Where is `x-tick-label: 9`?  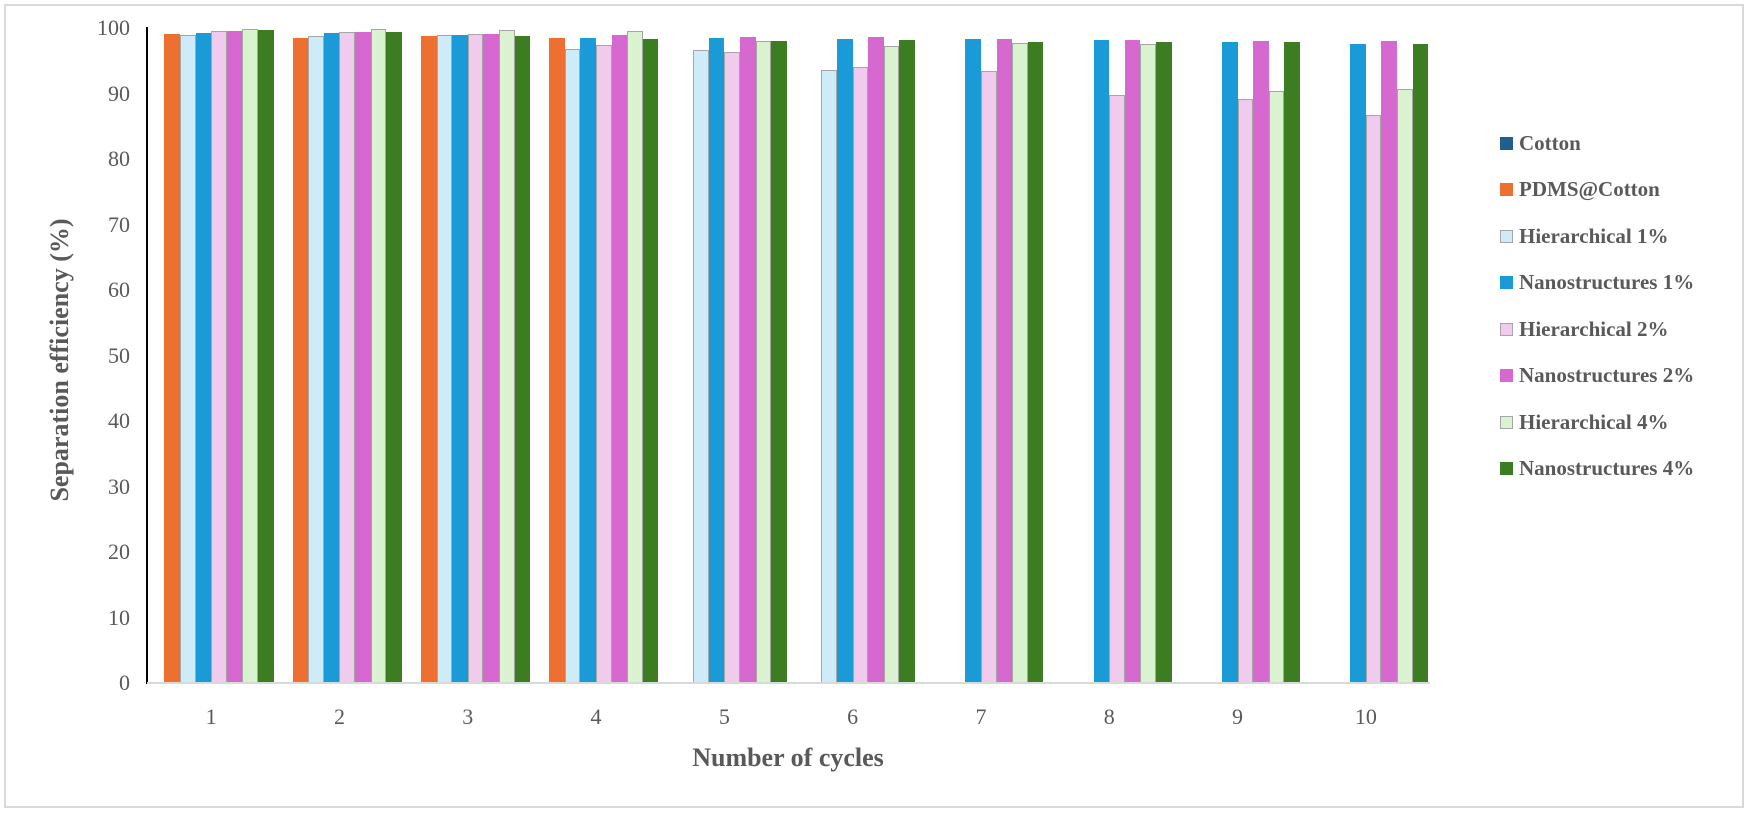
x-tick-label: 9 is located at coordinates (1238, 716).